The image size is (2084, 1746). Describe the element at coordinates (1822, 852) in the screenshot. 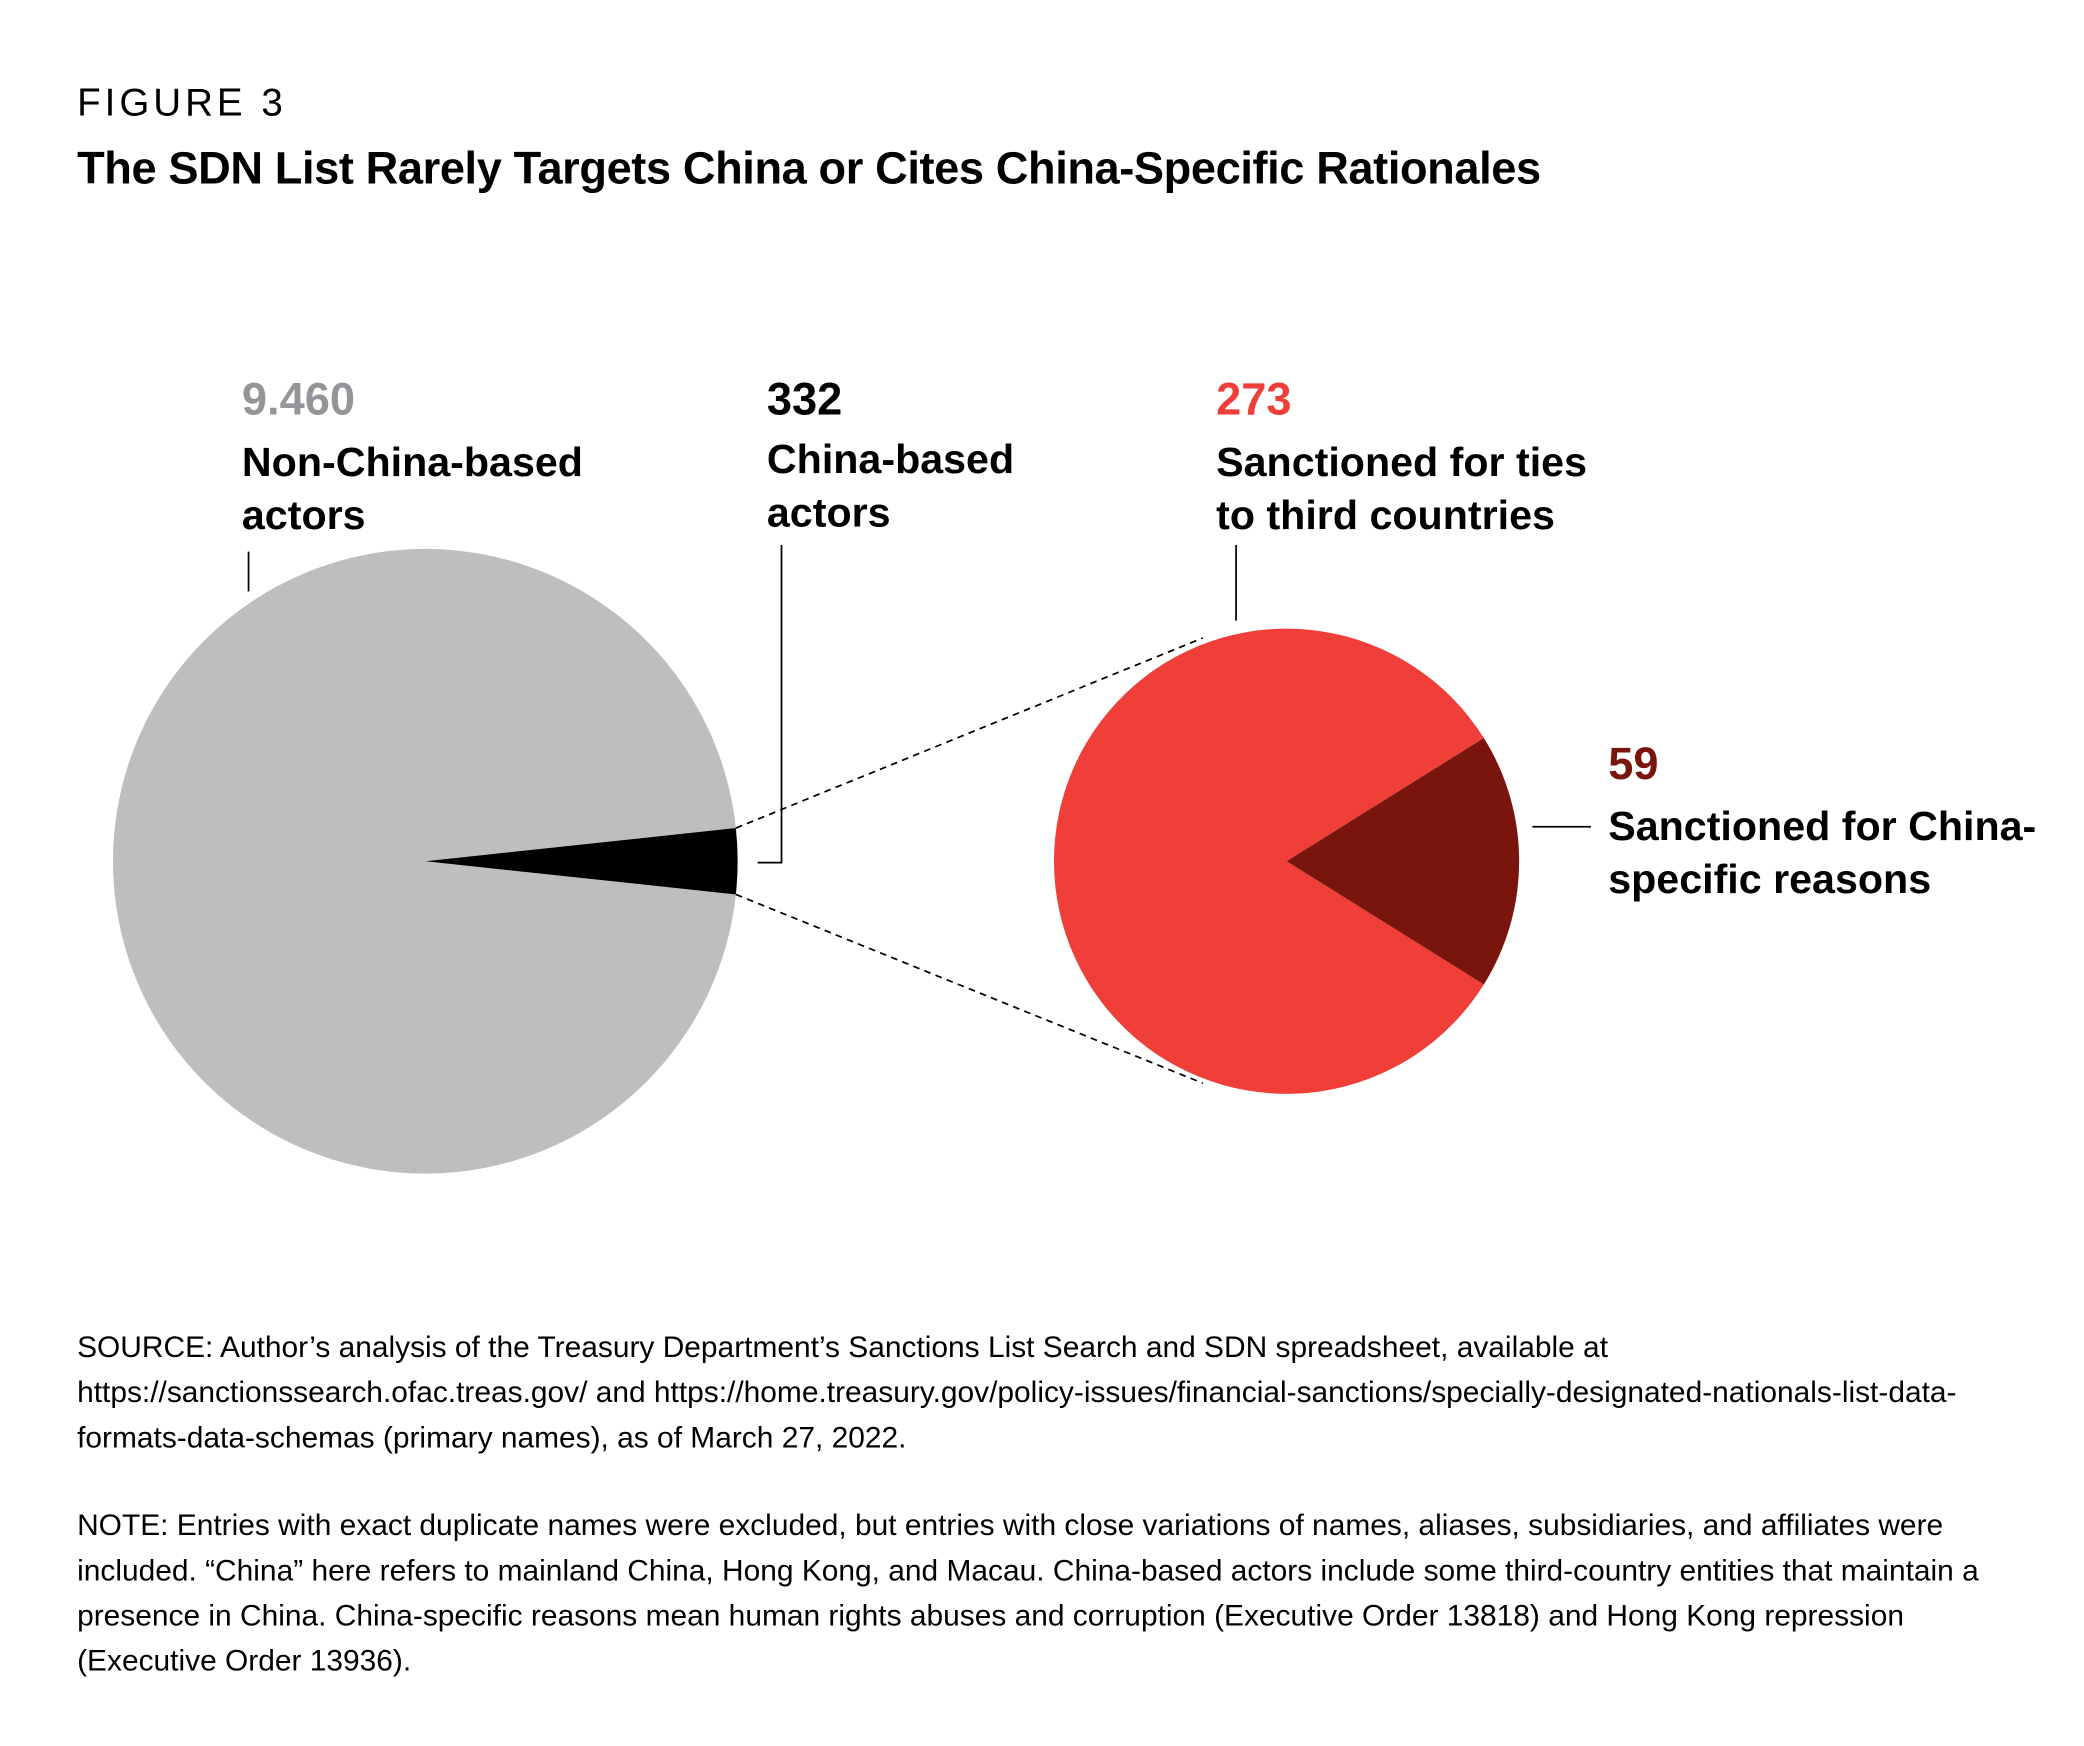

I see `slice-label: Sanctioned for China-specific reasons` at that location.